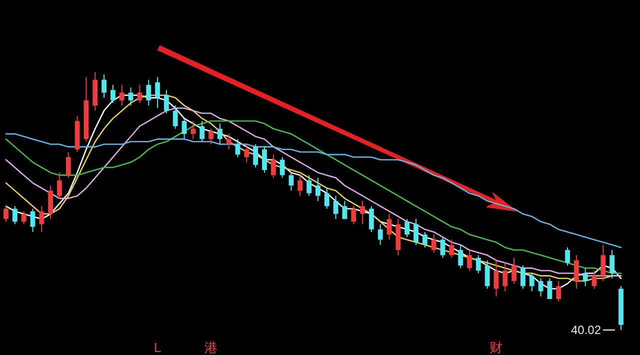 This screenshot has height=355, width=640. What do you see at coordinates (496, 347) in the screenshot?
I see `x-tick-label: 财` at bounding box center [496, 347].